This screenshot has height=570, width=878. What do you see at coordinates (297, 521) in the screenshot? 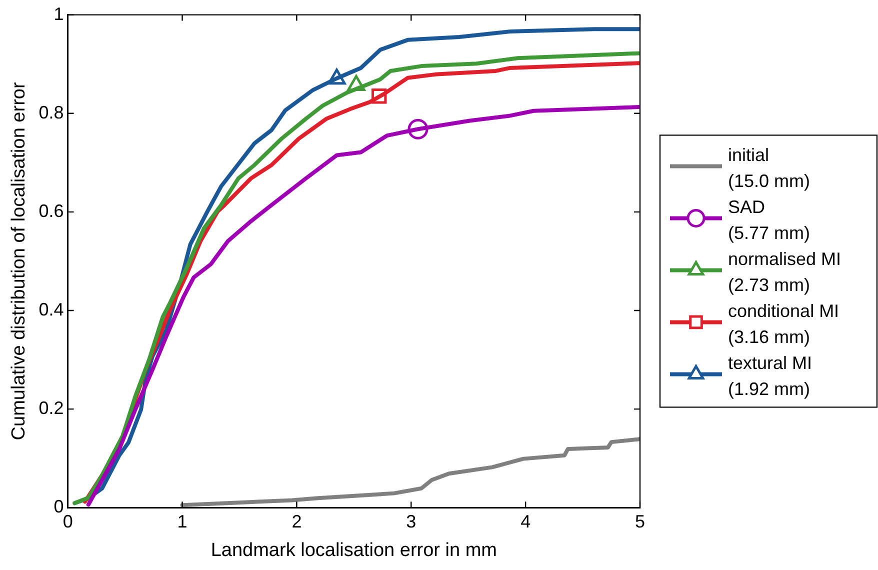
I see `x-tick-label: 2` at bounding box center [297, 521].